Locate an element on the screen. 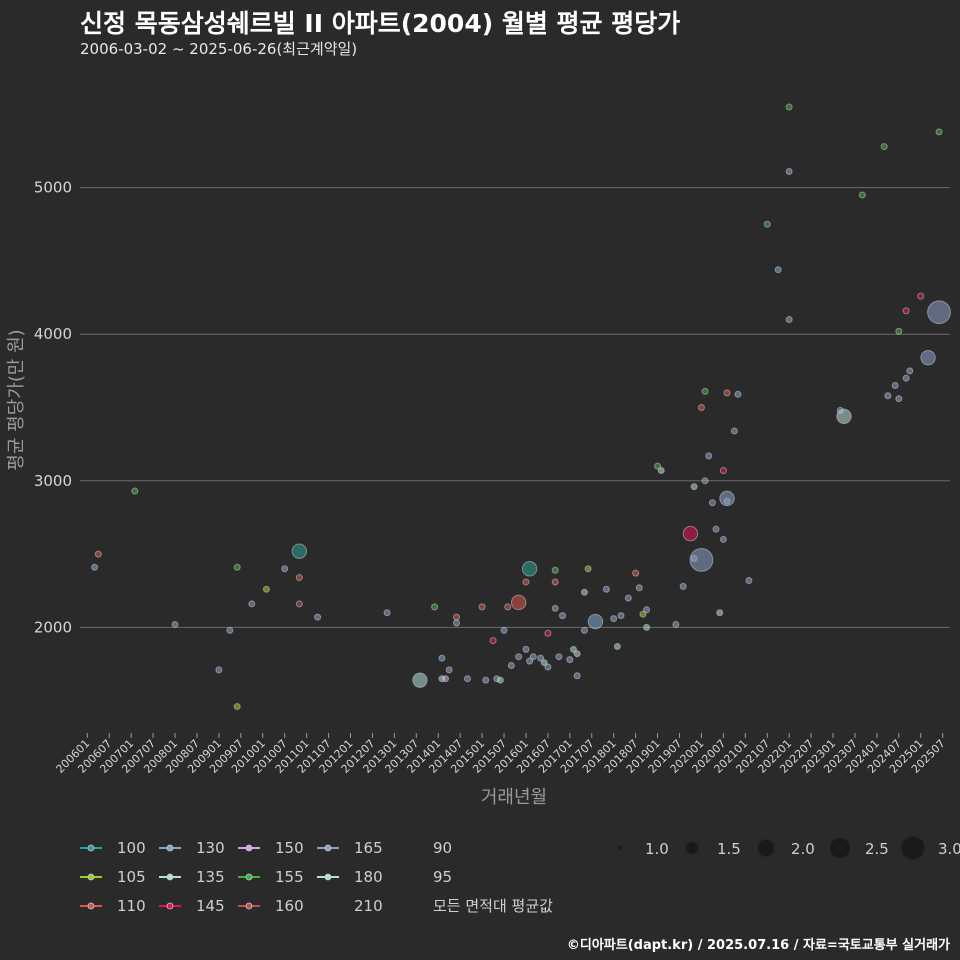 The image size is (960, 960). legend-item: 180 is located at coordinates (350, 877).